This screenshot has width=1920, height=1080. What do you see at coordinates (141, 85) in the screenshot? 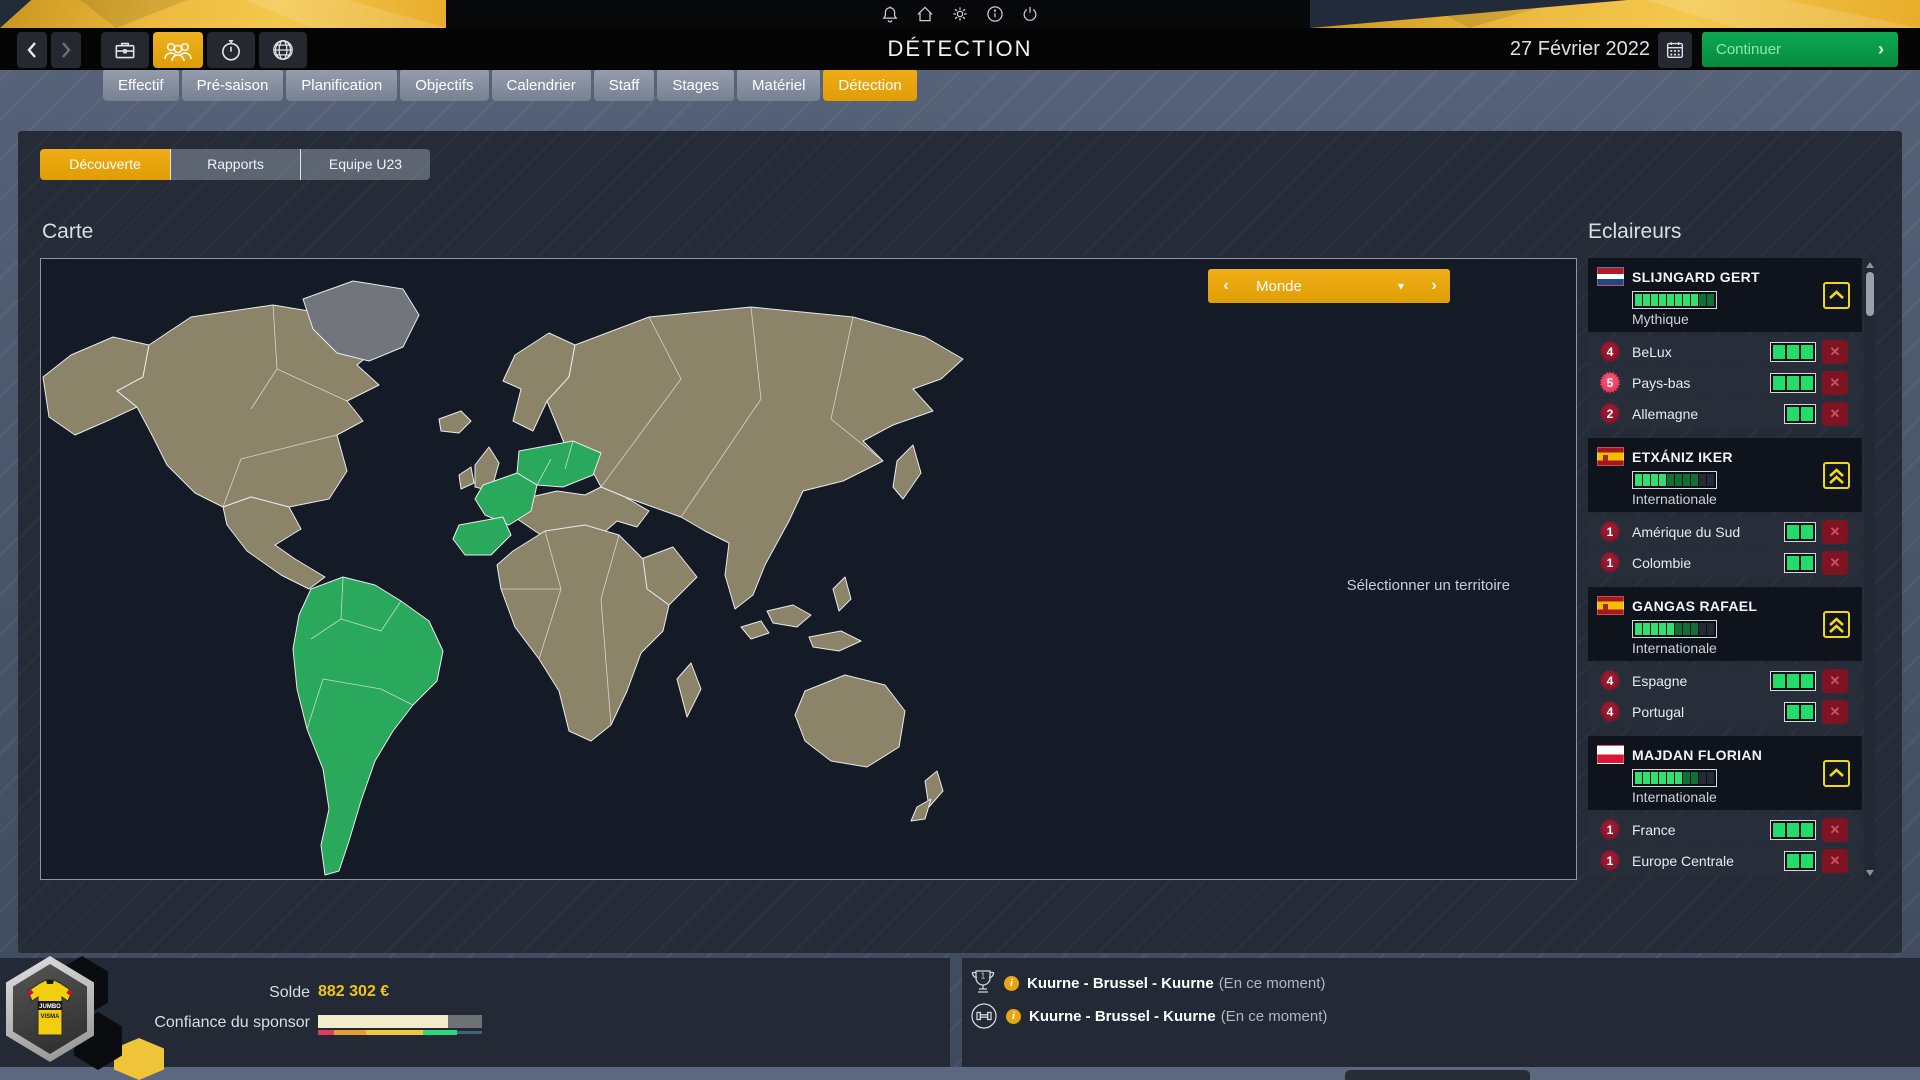
I see `tab-effectif: Effectif` at bounding box center [141, 85].